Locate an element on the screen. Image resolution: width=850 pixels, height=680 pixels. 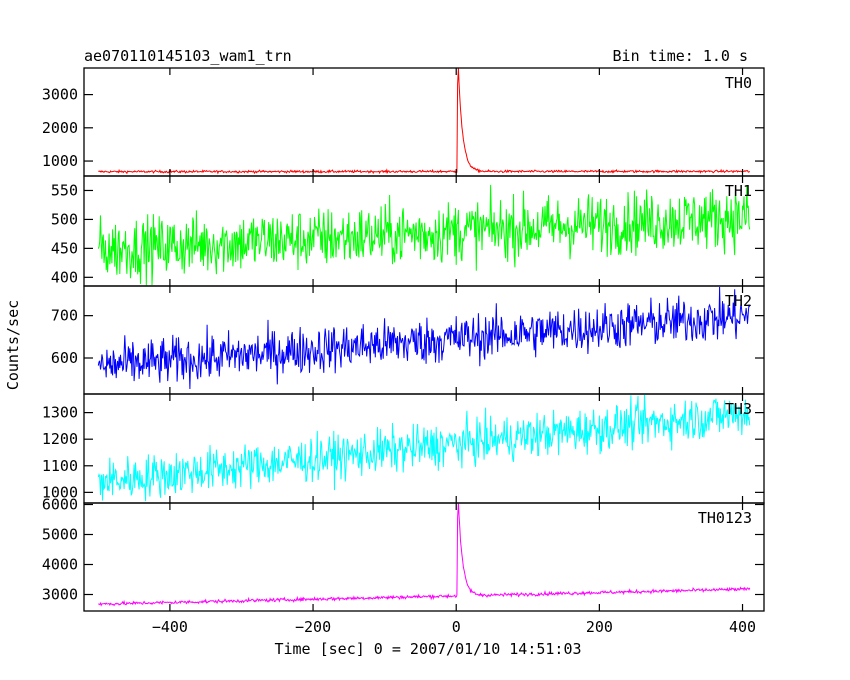
y-tick-label: 600 is located at coordinates (64, 358).